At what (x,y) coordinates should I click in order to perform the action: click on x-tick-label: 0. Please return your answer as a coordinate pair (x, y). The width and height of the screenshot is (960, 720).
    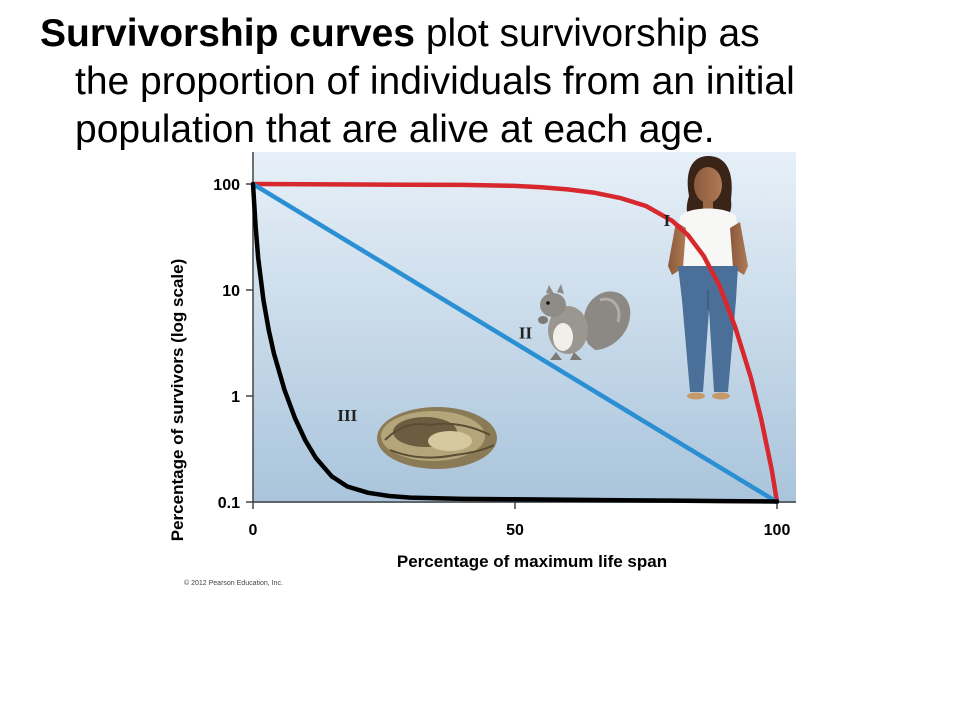
    Looking at the image, I should click on (253, 530).